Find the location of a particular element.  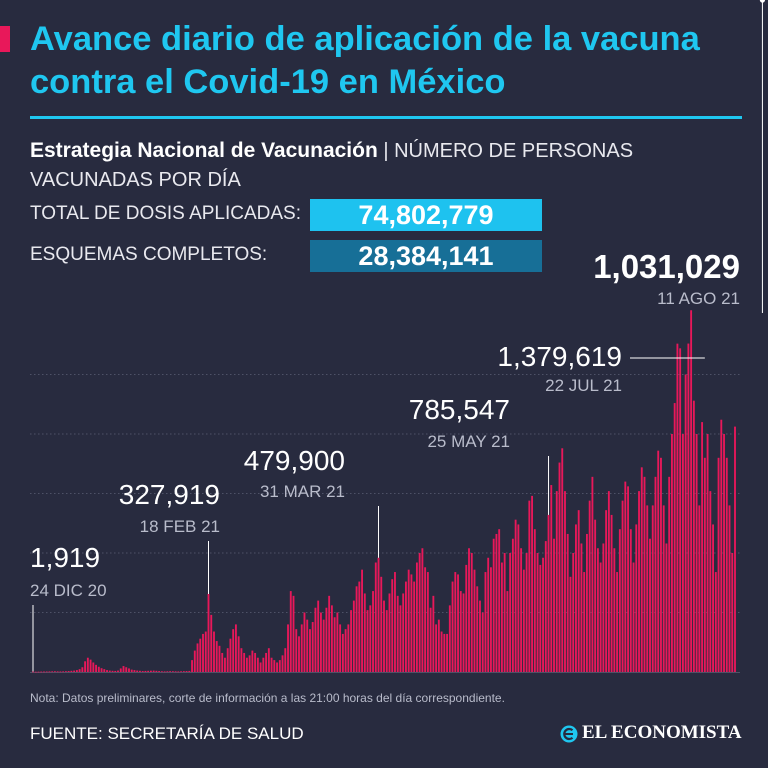

annotation-value: 1,379,619 is located at coordinates (559, 356).